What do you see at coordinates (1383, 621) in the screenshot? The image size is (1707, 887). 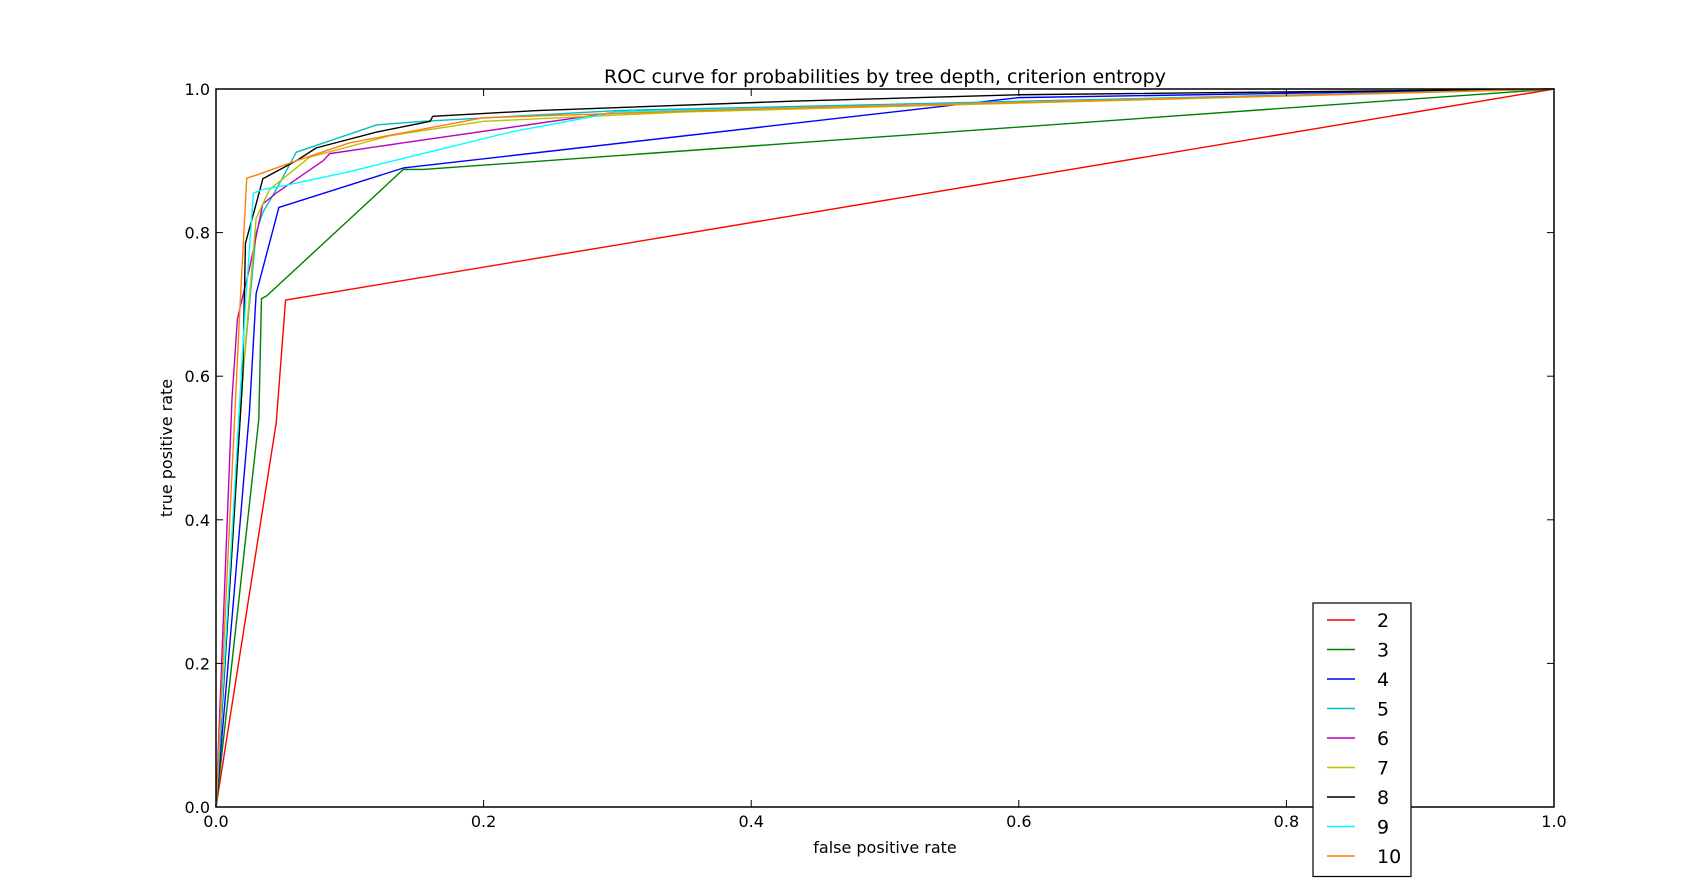 I see `legend-label-2: 2` at bounding box center [1383, 621].